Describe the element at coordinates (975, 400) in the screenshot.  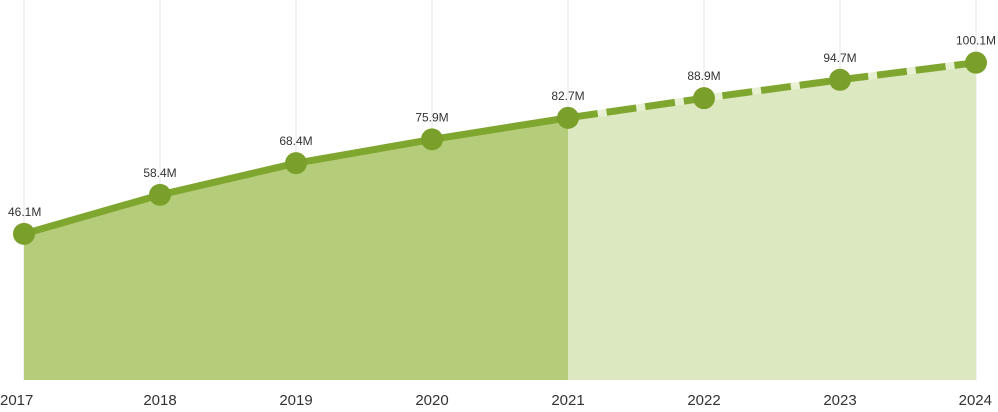
I see `x-tick-label-2024: 2024` at that location.